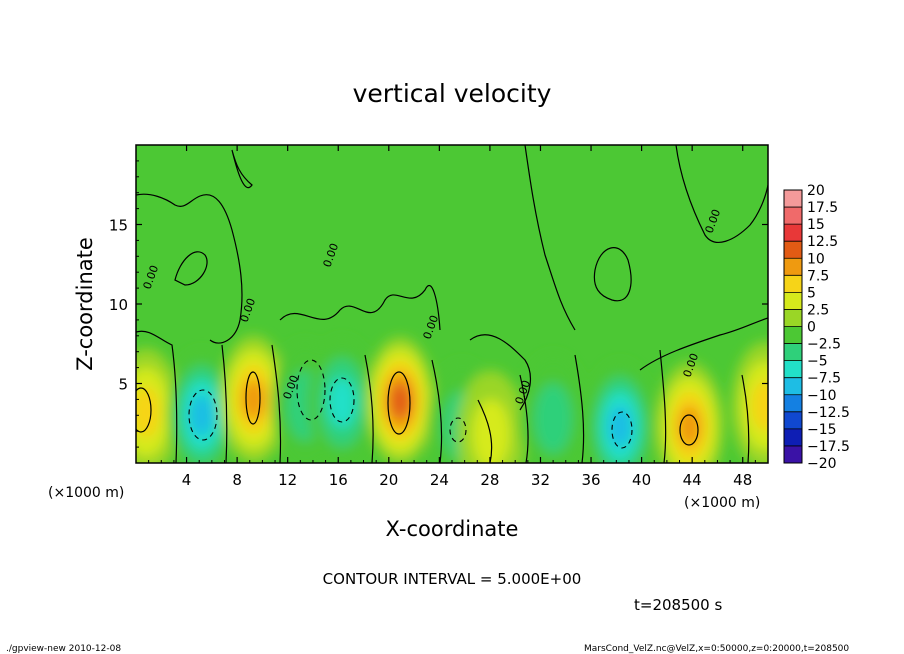  I want to click on contour-negative, so click(410, 404).